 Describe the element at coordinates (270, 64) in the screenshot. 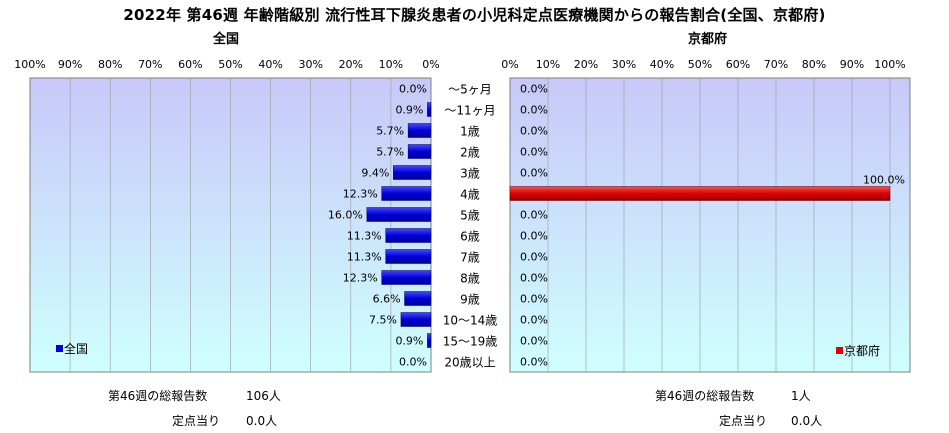

I see `national-tick-label: 40%` at that location.